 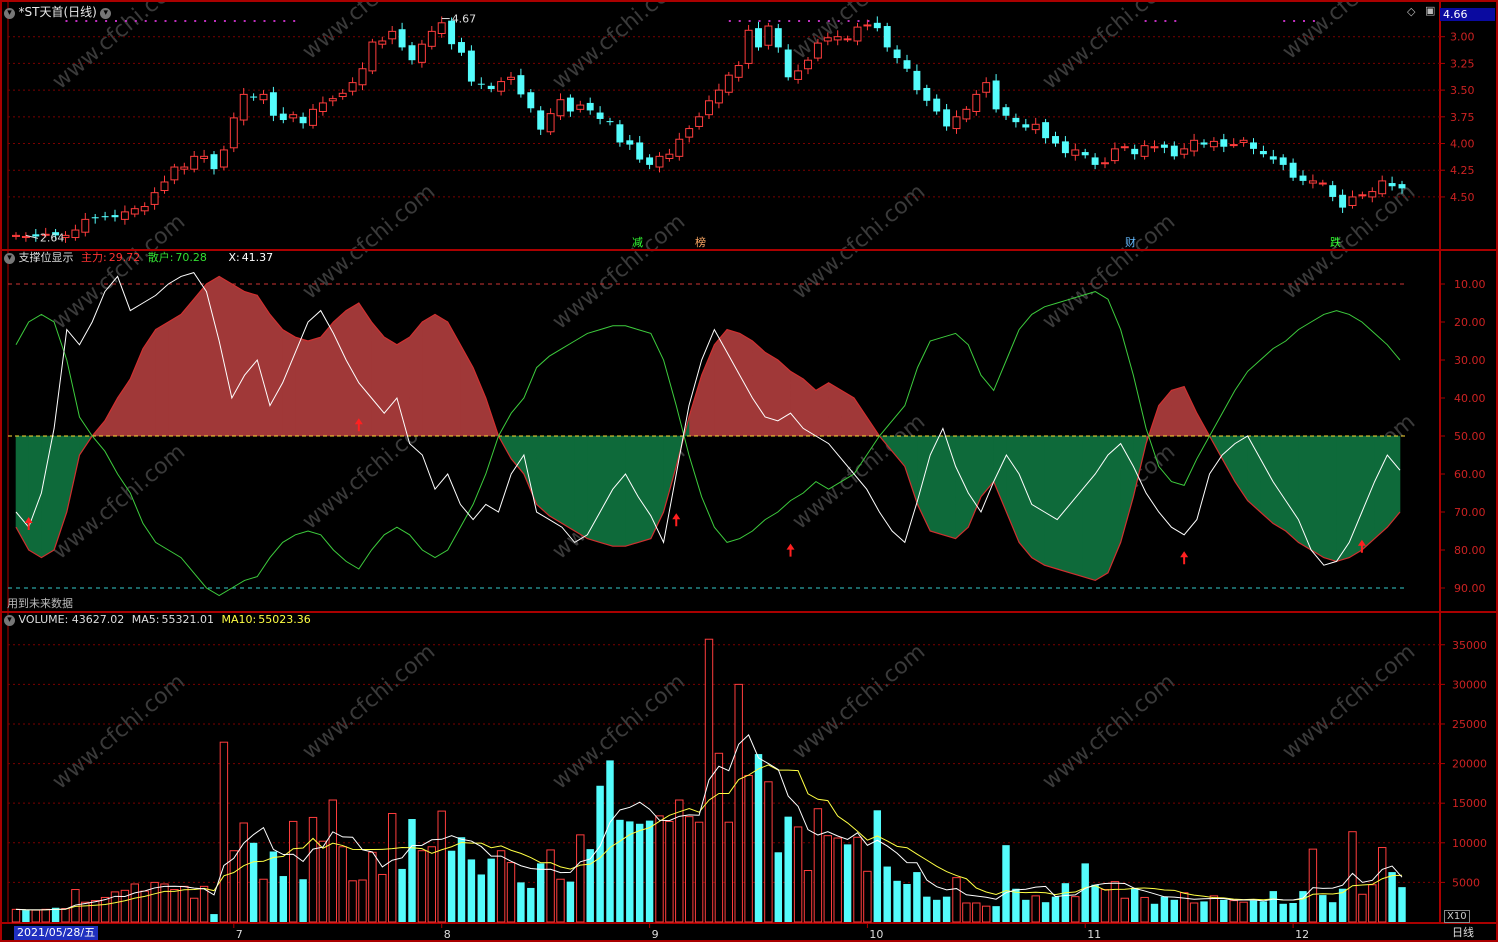 What do you see at coordinates (464, 19) in the screenshot?
I see `high-price-label: 4.67` at bounding box center [464, 19].